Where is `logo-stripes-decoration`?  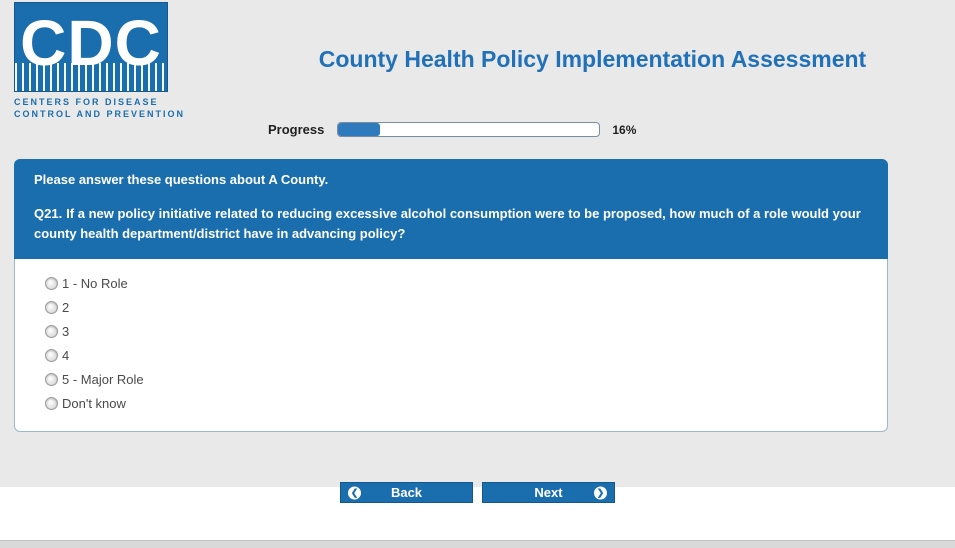 logo-stripes-decoration is located at coordinates (91, 77).